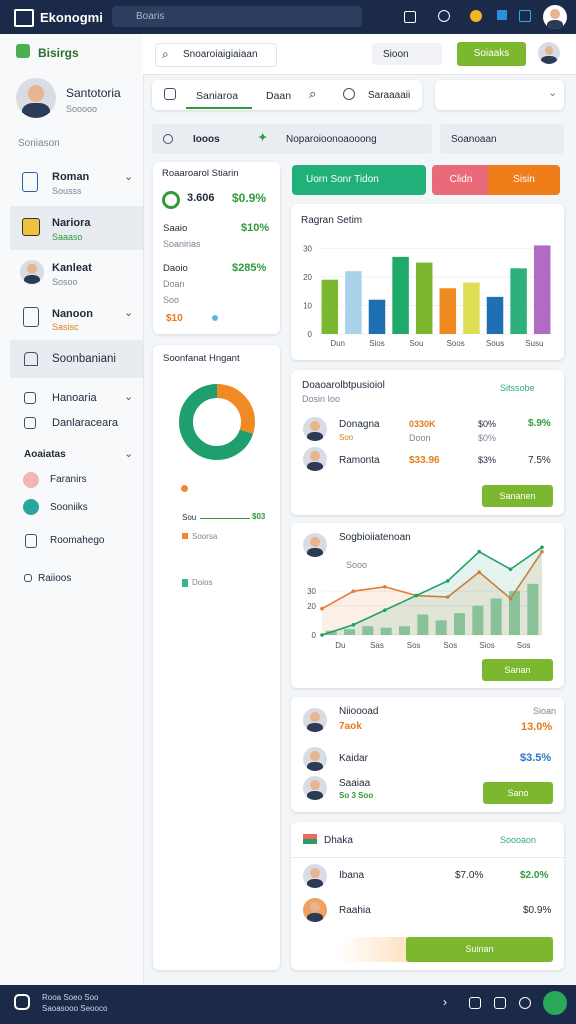 The height and width of the screenshot is (1024, 576). I want to click on card-link: Soooaon, so click(518, 840).